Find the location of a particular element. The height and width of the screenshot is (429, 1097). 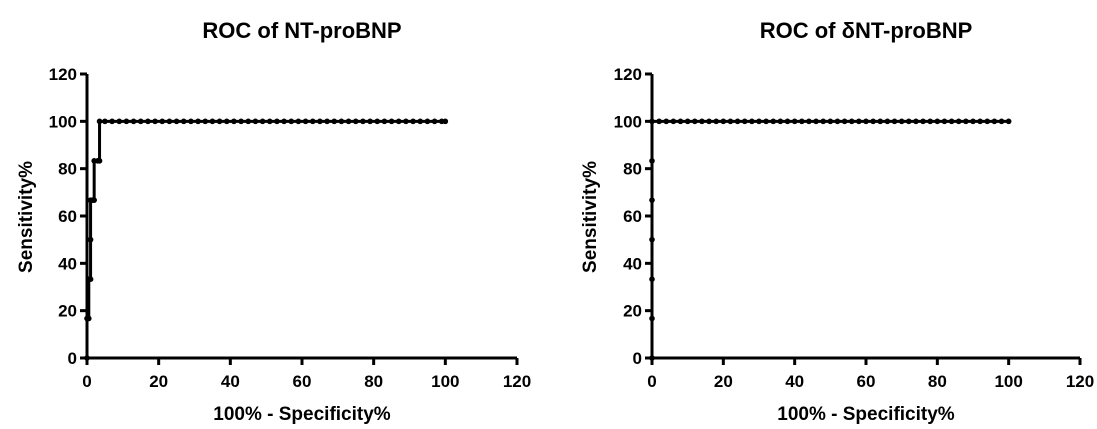

y-tick-label: 0 is located at coordinates (72, 358).